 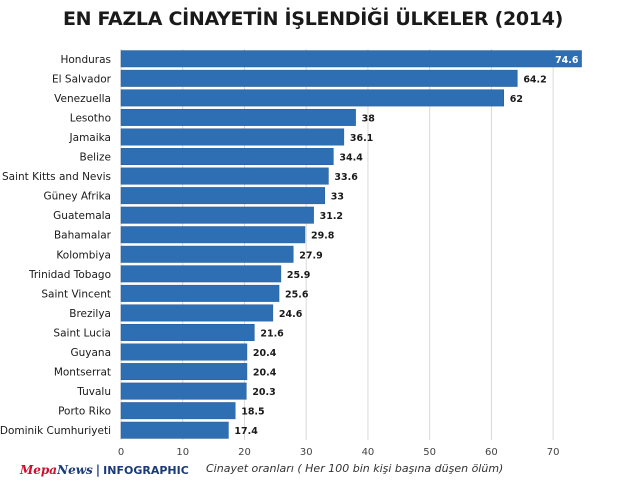 What do you see at coordinates (77, 197) in the screenshot?
I see `category-label: Güney Afrika` at bounding box center [77, 197].